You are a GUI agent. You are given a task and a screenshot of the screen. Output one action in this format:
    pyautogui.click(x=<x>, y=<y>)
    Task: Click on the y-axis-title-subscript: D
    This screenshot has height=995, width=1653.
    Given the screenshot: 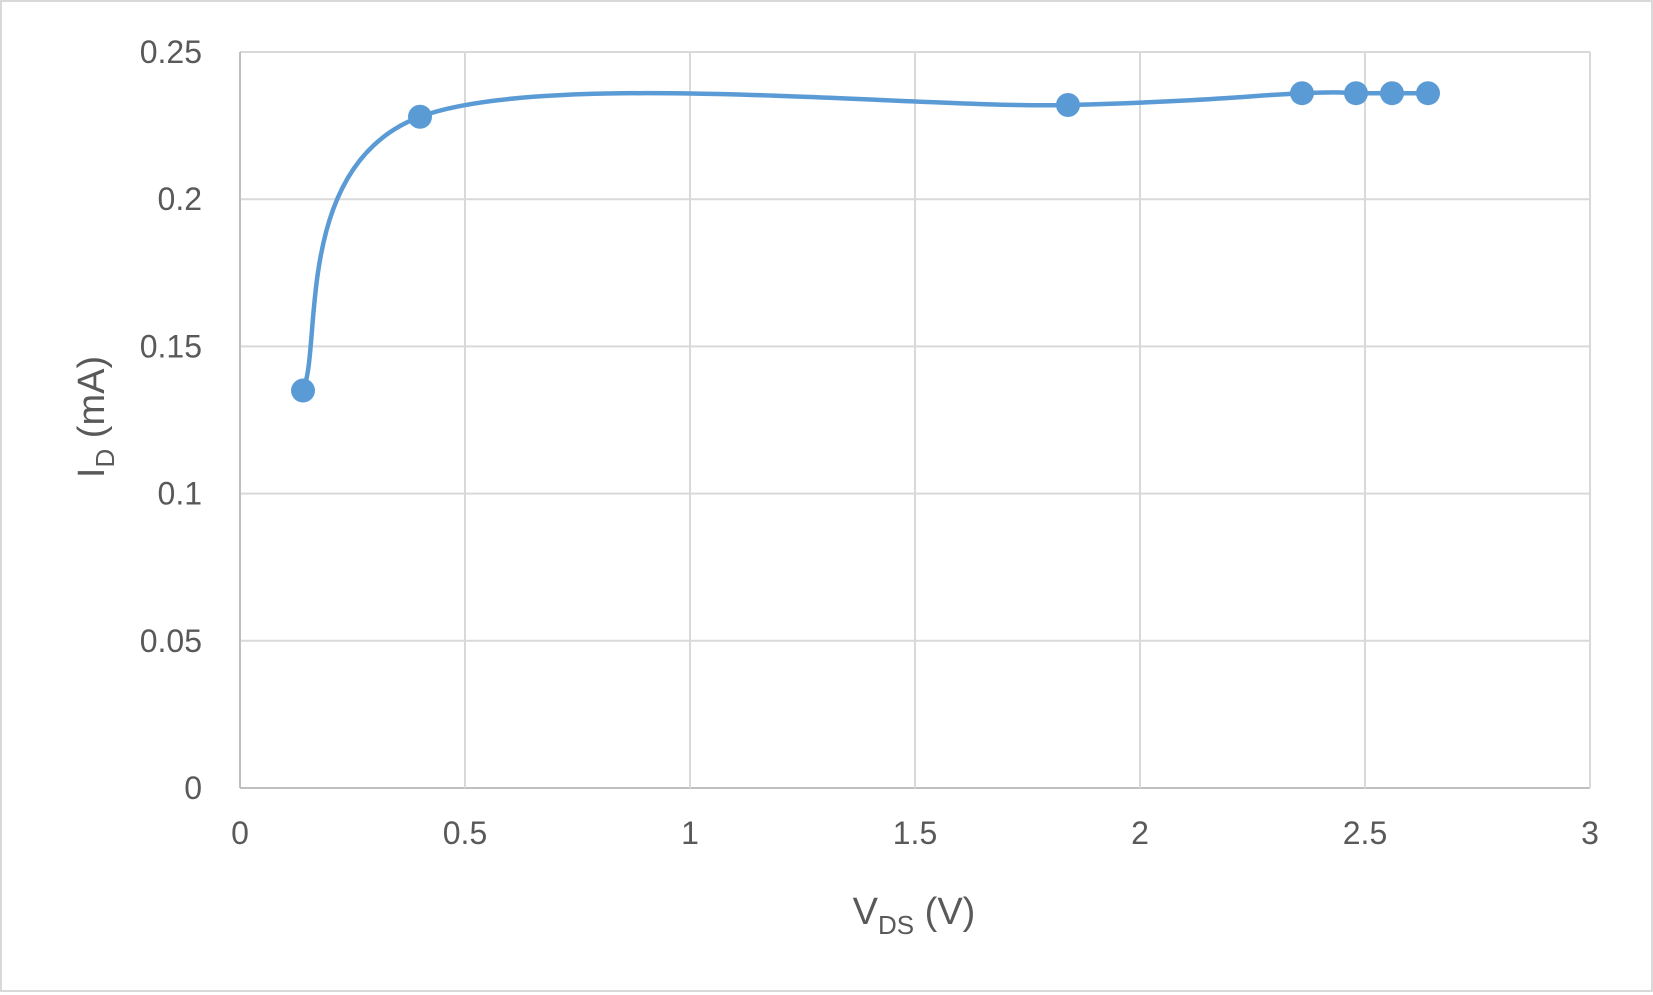 What is the action you would take?
    pyautogui.click(x=105, y=458)
    